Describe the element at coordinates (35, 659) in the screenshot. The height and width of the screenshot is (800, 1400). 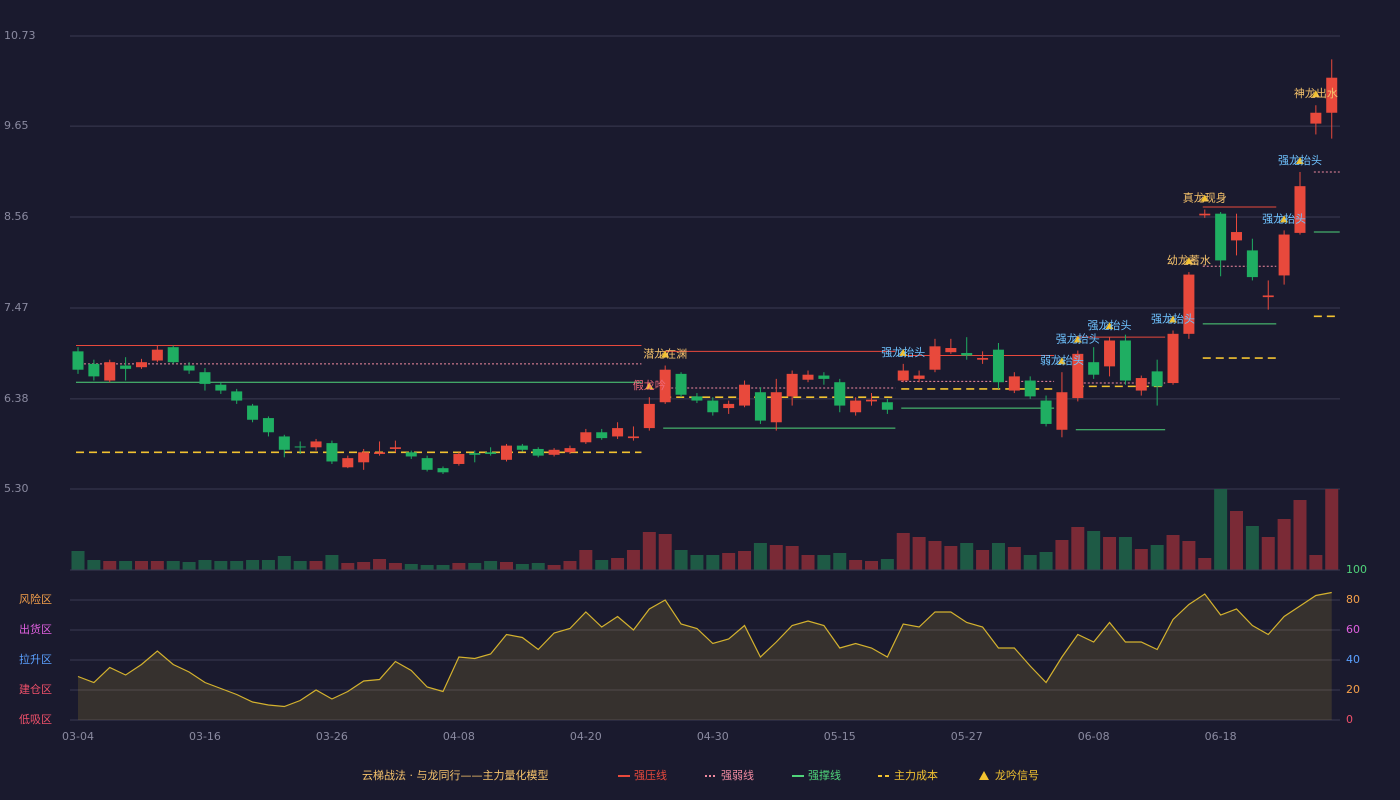
I see `zone-label: 拉升区` at that location.